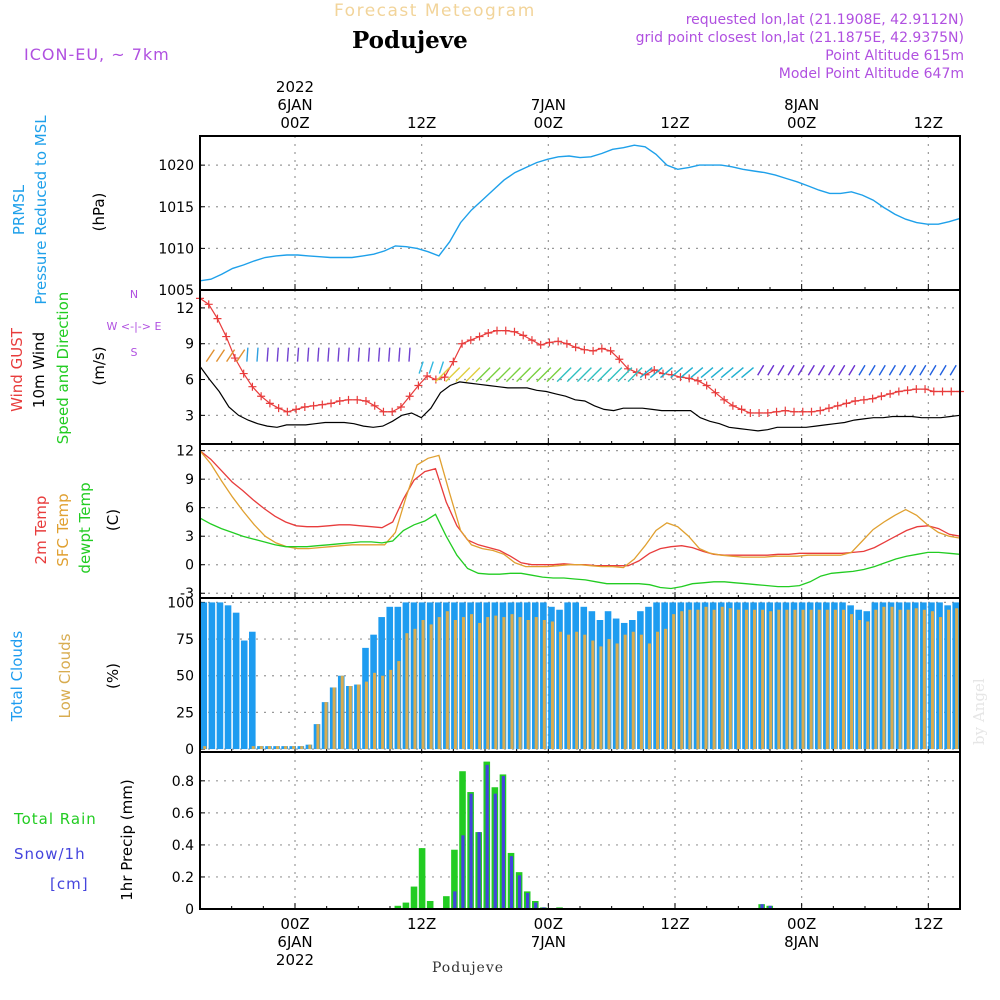  What do you see at coordinates (63, 529) in the screenshot?
I see `temp-sfc-label: SFC Temp` at bounding box center [63, 529].